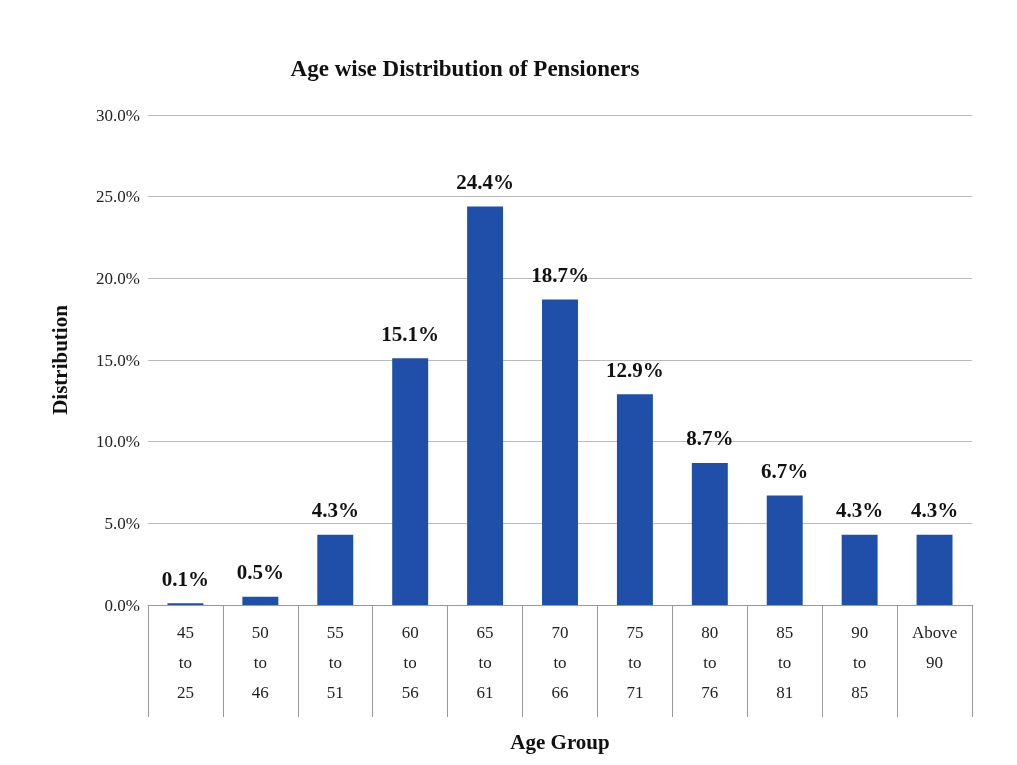 The width and height of the screenshot is (1017, 765). Describe the element at coordinates (560, 662) in the screenshot. I see `x-tick-label: 70 to 66` at that location.